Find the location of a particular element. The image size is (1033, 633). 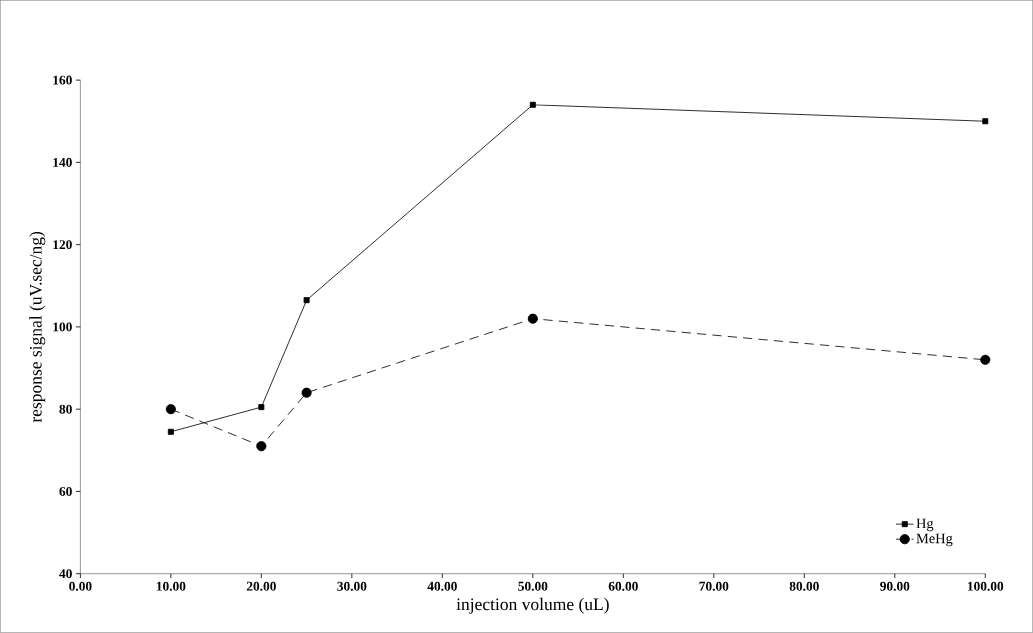

y-tick-label: 80 is located at coordinates (65, 409).